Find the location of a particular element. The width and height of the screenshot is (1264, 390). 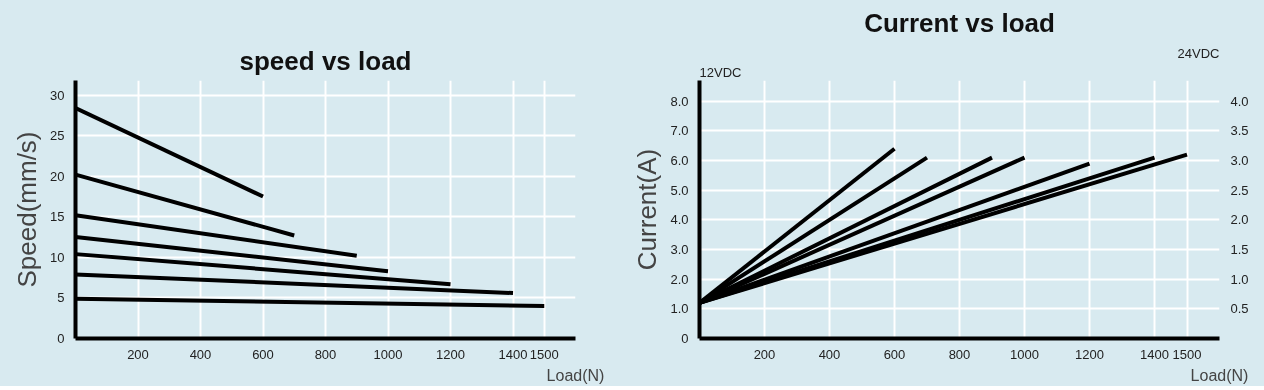

y-tick-label: 25 is located at coordinates (57, 136).